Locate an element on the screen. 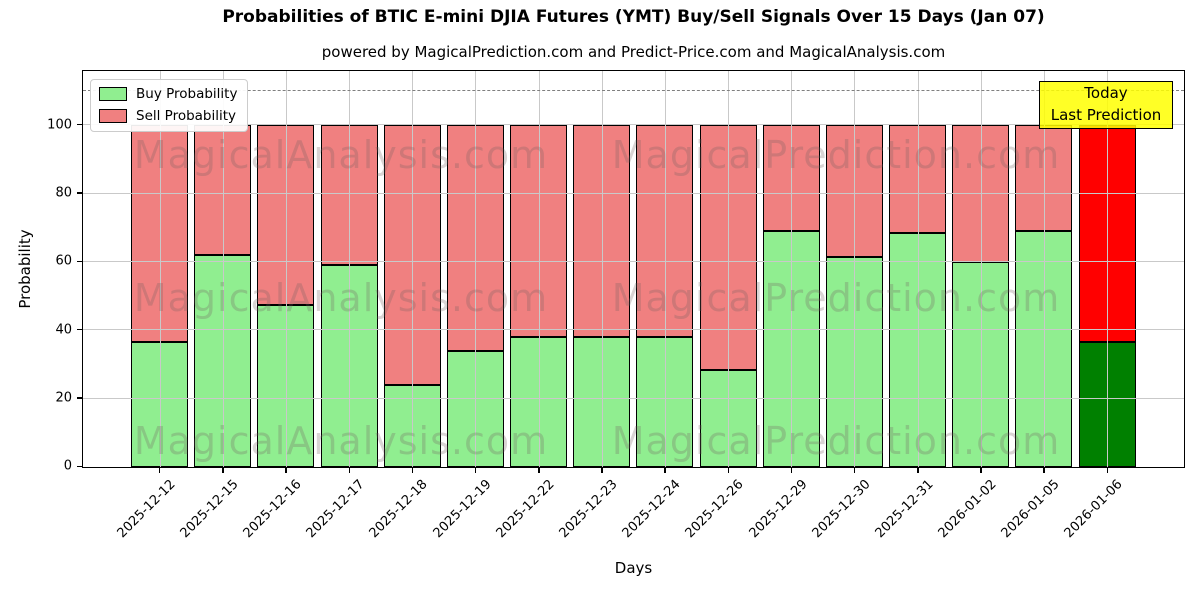 Image resolution: width=1200 pixels, height=600 pixels. x-tick-label: 2025-12-19 is located at coordinates (462, 509).